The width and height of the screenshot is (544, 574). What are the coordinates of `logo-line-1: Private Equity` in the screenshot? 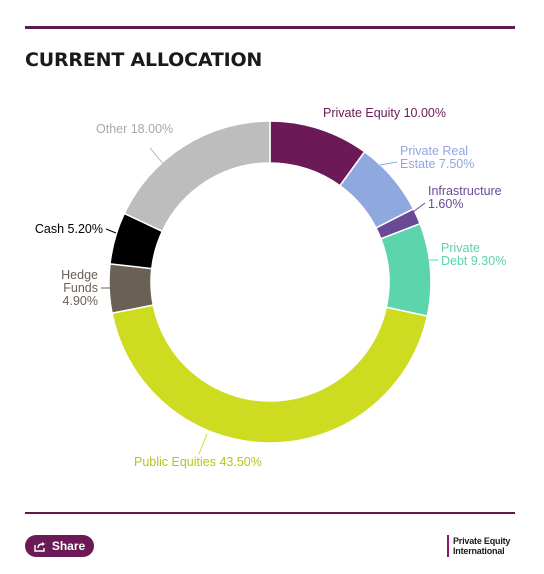 It's located at (482, 541).